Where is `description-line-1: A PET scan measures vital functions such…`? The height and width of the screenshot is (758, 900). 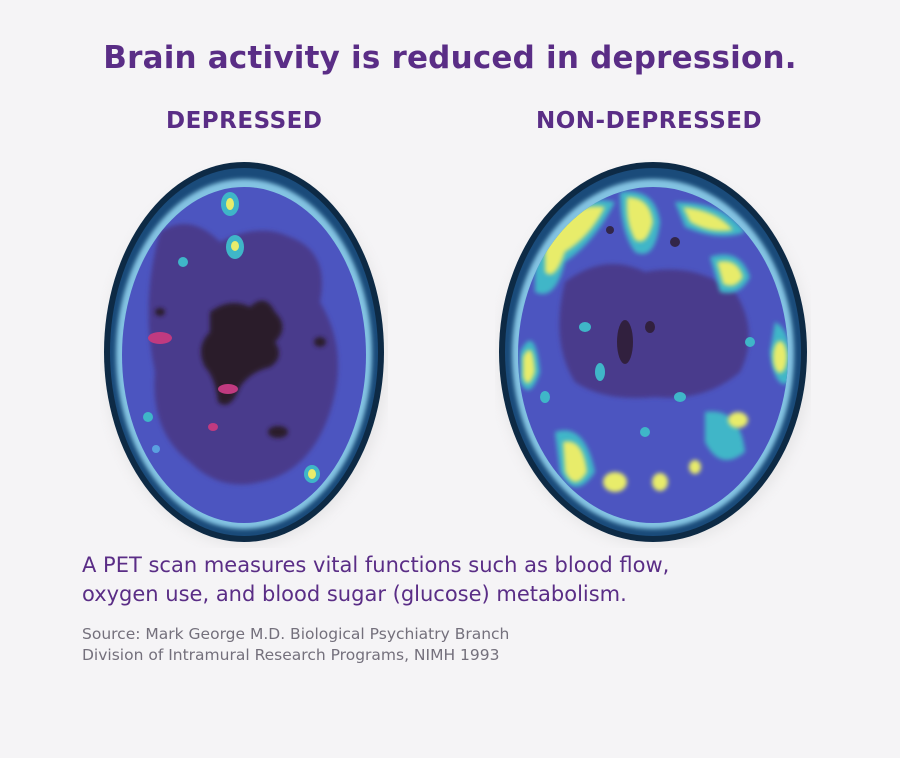 description-line-1: A PET scan measures vital functions such… is located at coordinates (376, 565).